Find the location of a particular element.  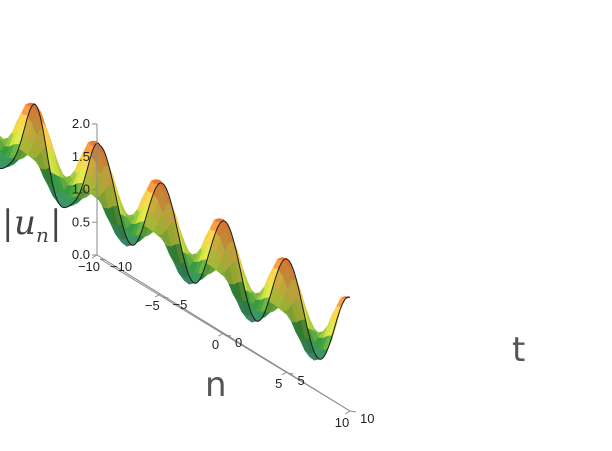

x-tick-label: −5 is located at coordinates (152, 305).